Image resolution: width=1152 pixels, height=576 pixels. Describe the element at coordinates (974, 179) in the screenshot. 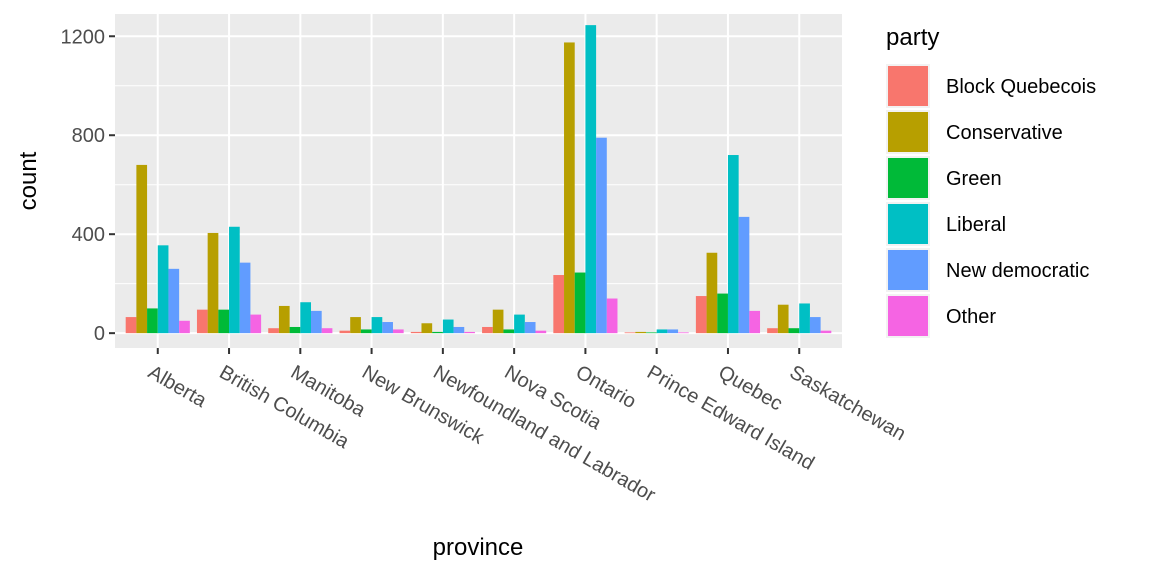

I see `legend-label: Green` at that location.